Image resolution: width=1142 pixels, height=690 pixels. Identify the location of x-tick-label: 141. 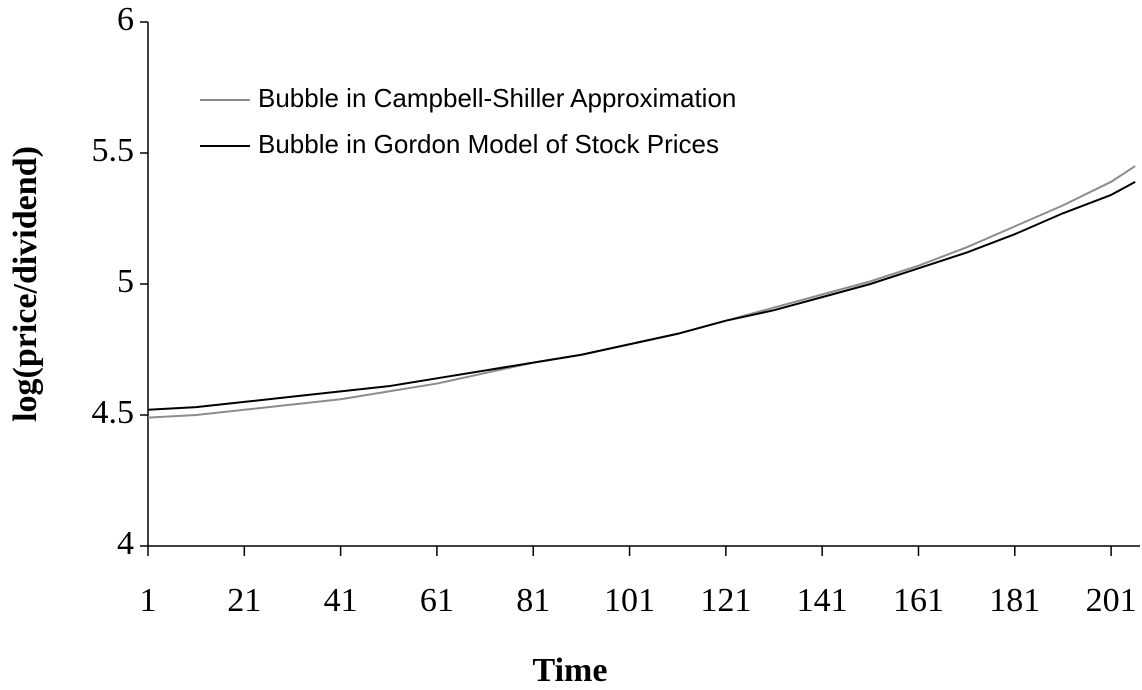
(822, 600).